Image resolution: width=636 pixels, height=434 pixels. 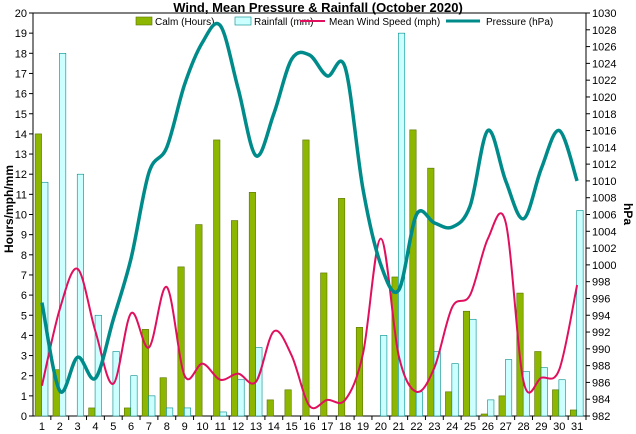 What do you see at coordinates (604, 48) in the screenshot?
I see `y2-tick-label: 1026` at bounding box center [604, 48].